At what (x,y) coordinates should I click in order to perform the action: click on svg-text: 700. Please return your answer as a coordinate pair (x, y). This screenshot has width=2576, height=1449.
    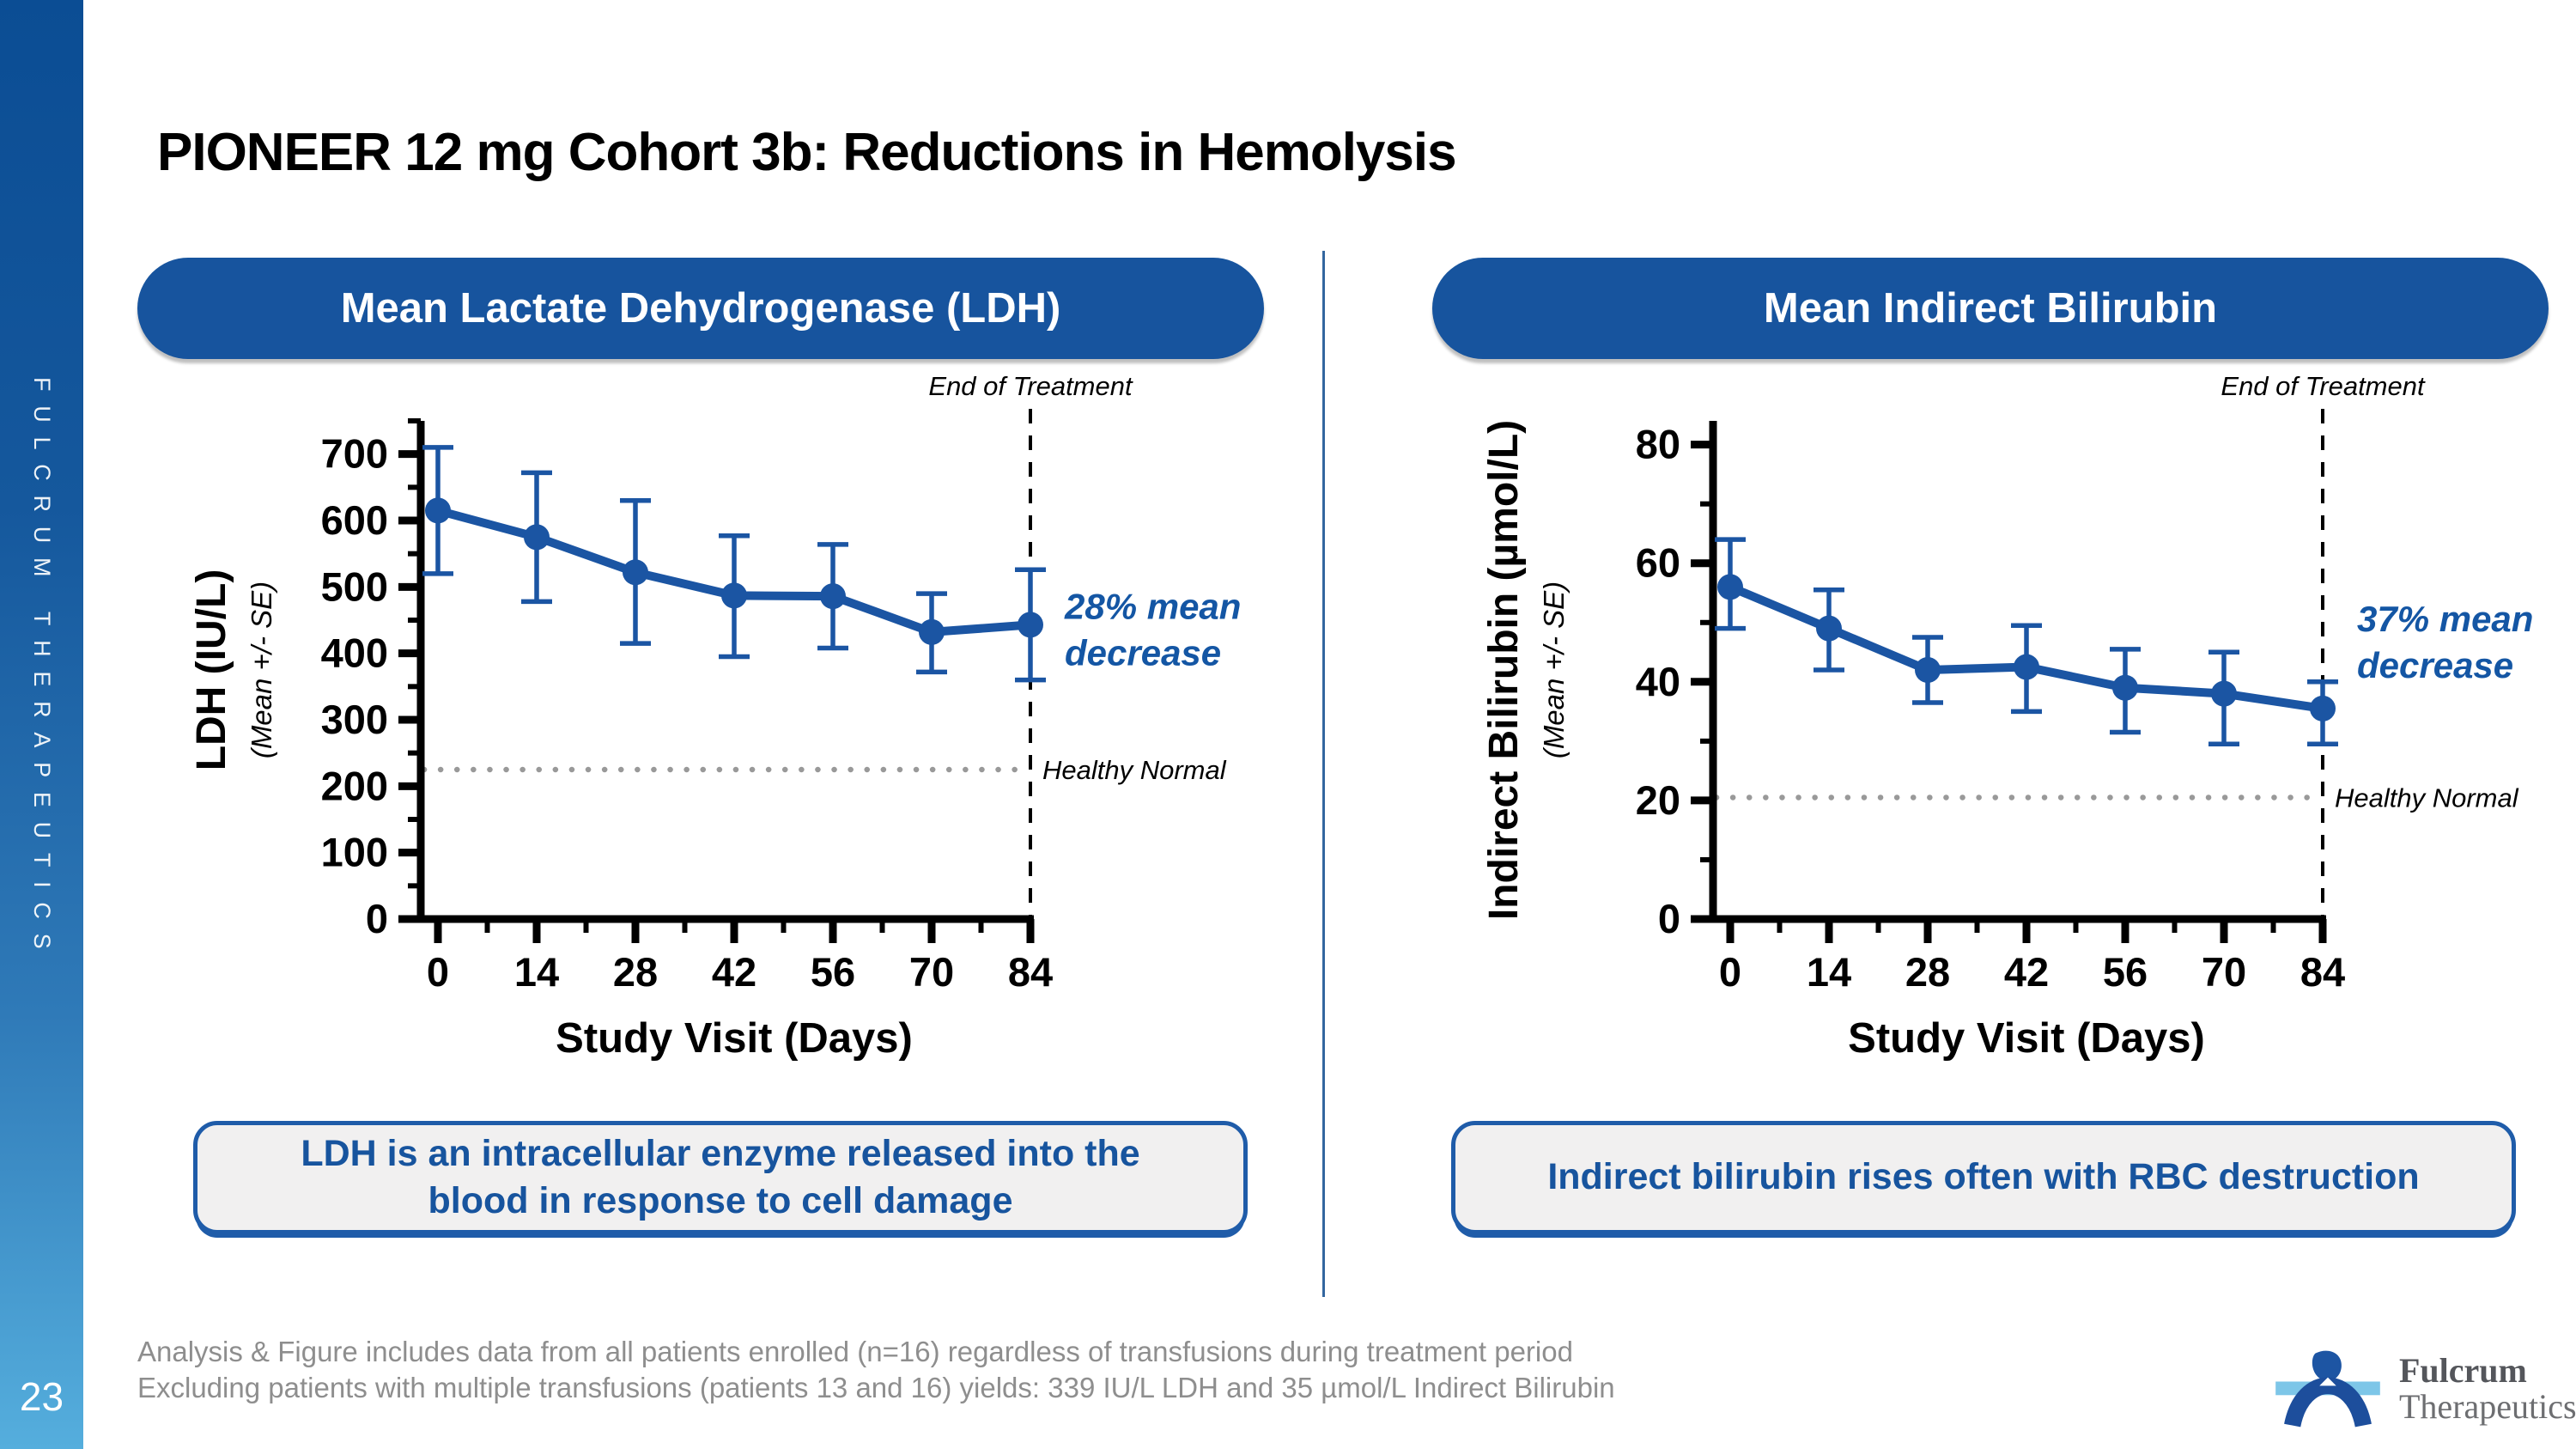
    Looking at the image, I should click on (355, 454).